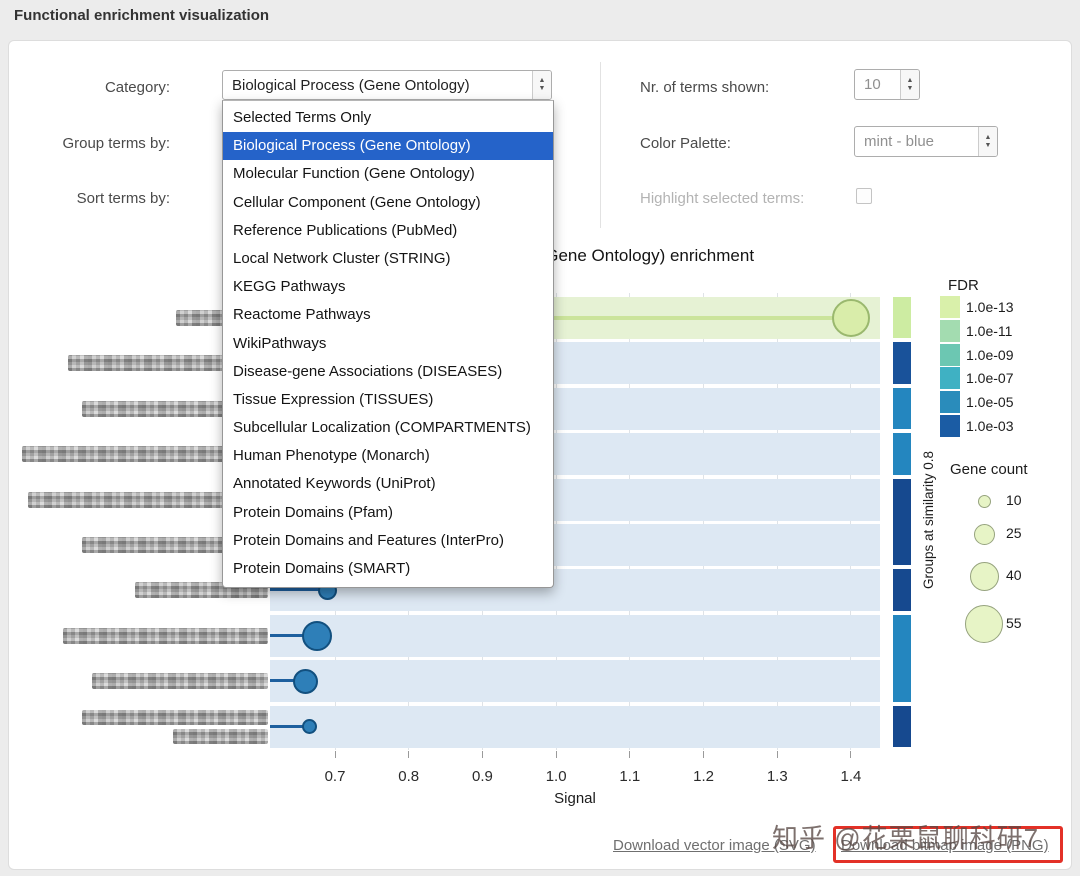 The image size is (1080, 876). Describe the element at coordinates (945, 845) in the screenshot. I see `download-png-link: Download bitmap image (PNG)` at that location.